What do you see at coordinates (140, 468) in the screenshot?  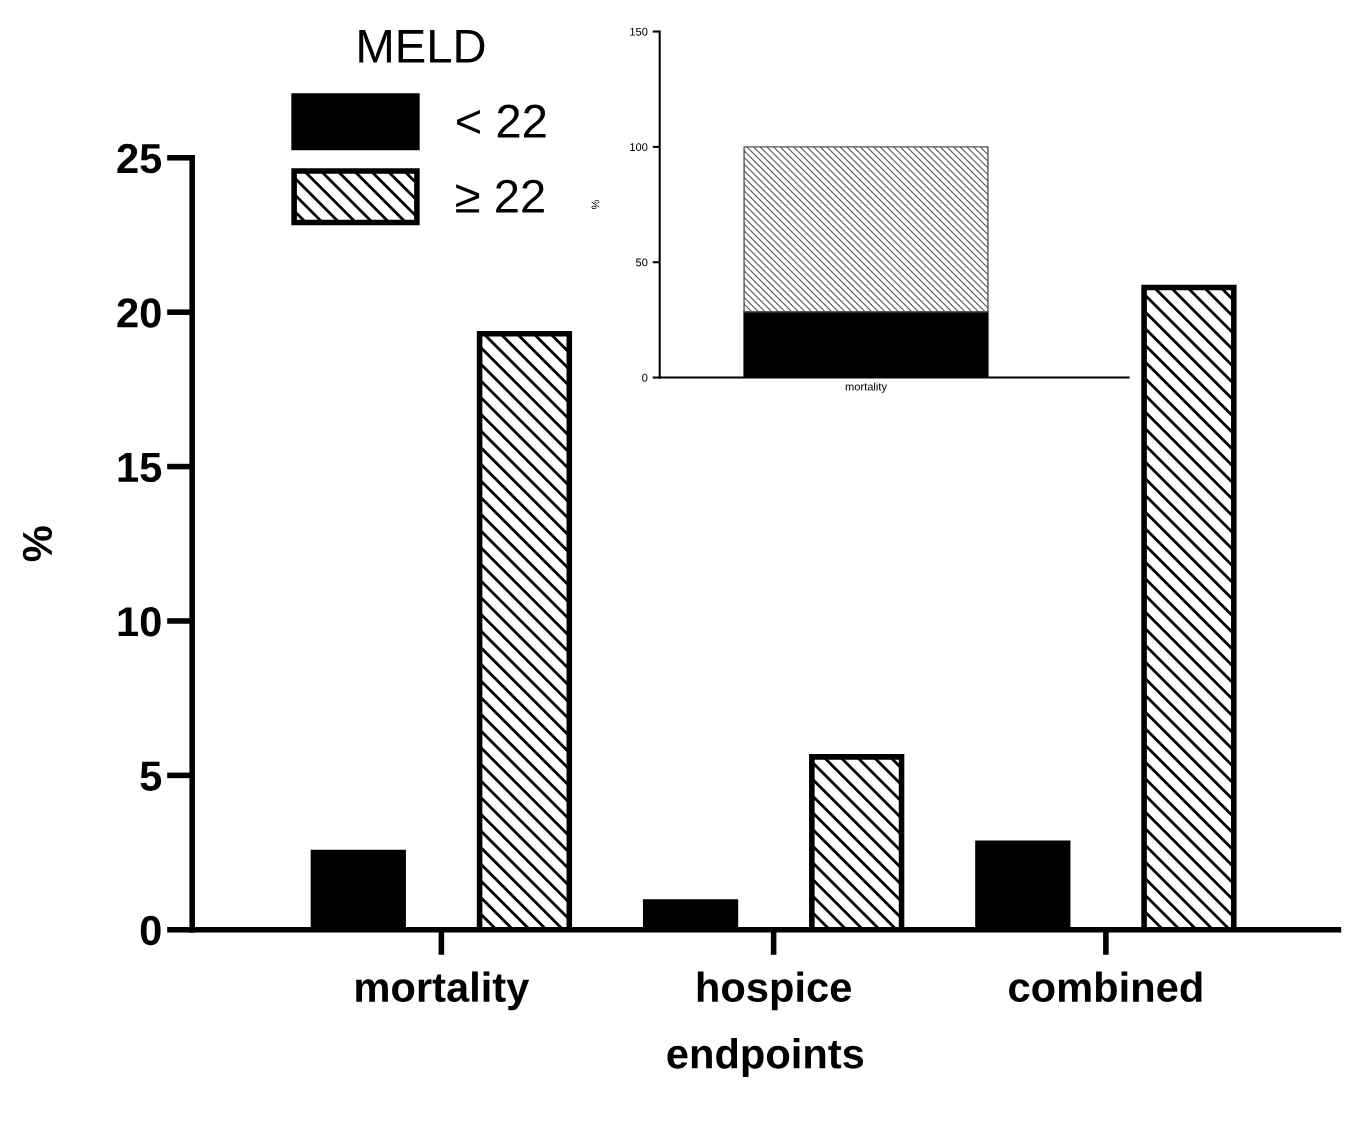 I see `y-tick-label: 15` at bounding box center [140, 468].